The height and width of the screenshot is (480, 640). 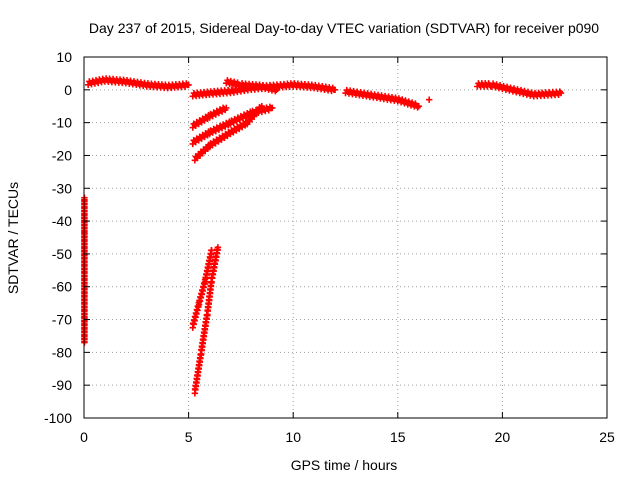 What do you see at coordinates (84, 437) in the screenshot?
I see `x-tick-label: 0` at bounding box center [84, 437].